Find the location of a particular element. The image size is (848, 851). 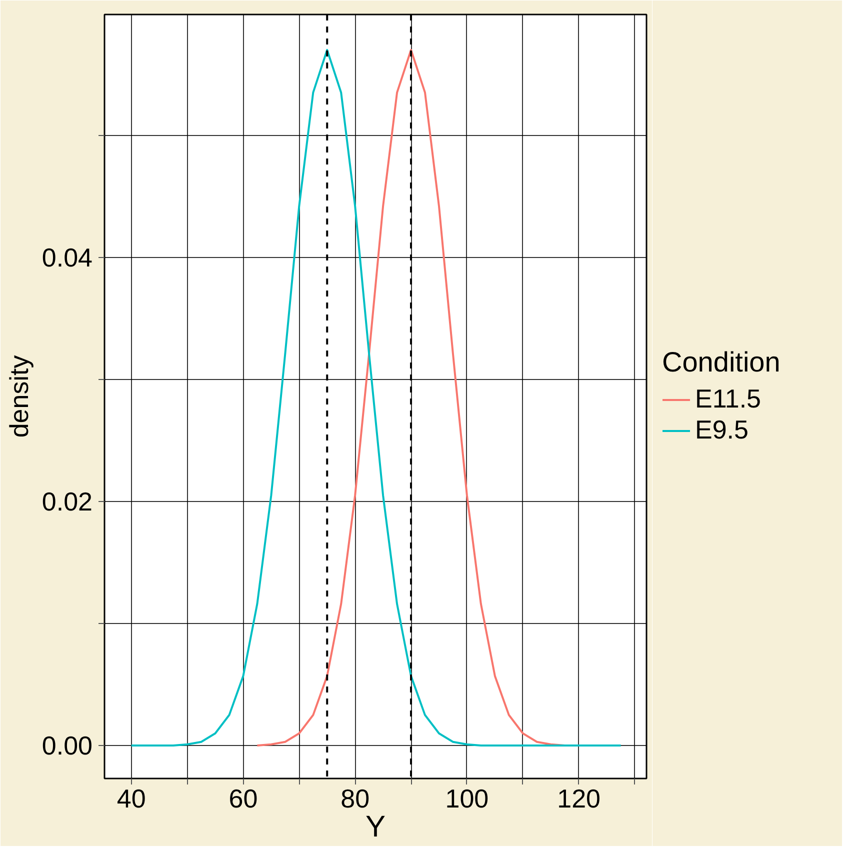

legend-title: Condition is located at coordinates (721, 362).